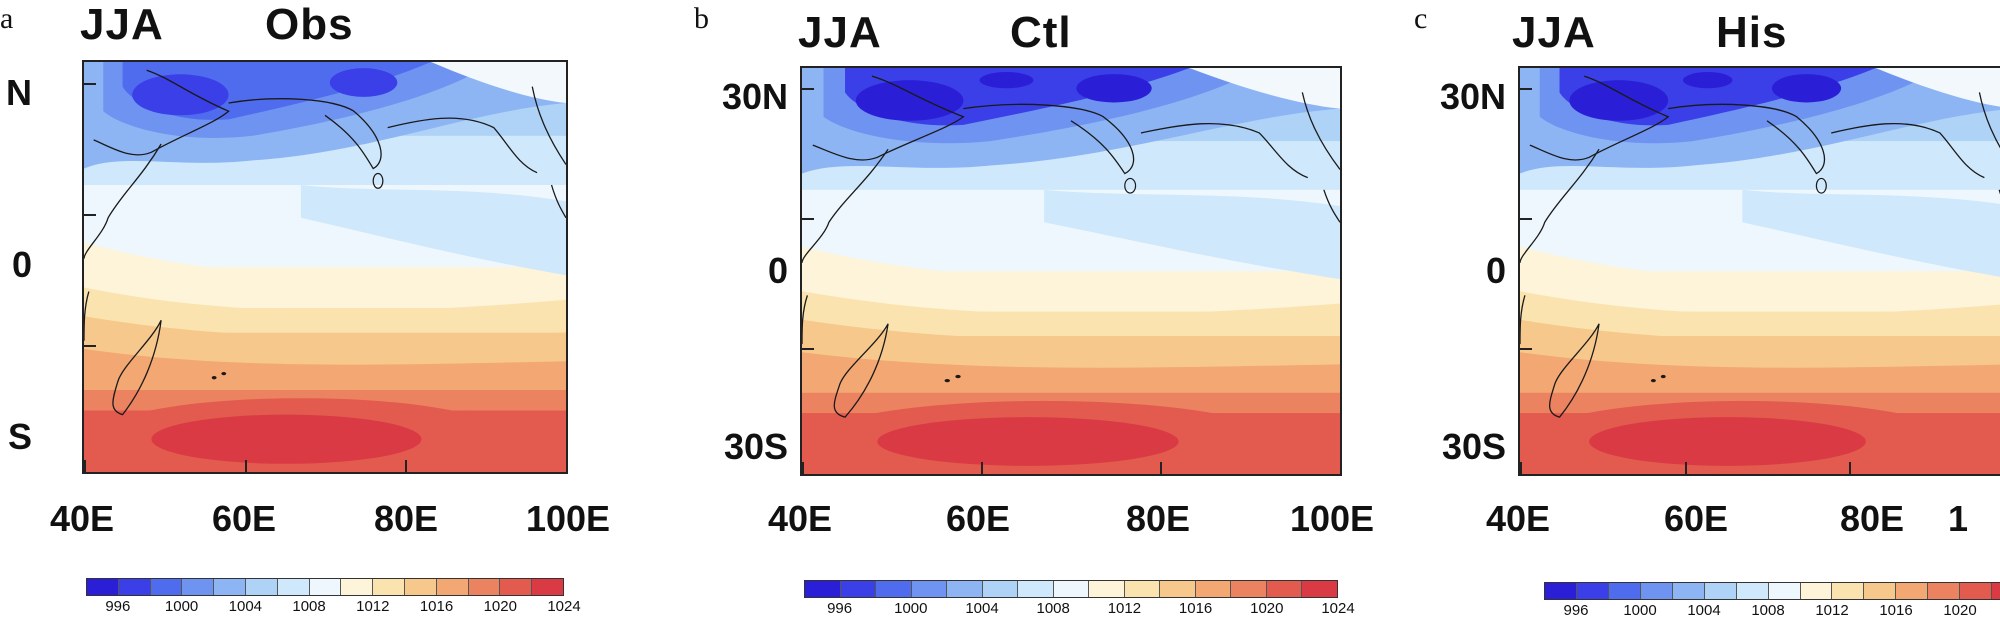 The width and height of the screenshot is (2000, 619). Describe the element at coordinates (1267, 608) in the screenshot. I see `colorbar-label: 1020` at that location.